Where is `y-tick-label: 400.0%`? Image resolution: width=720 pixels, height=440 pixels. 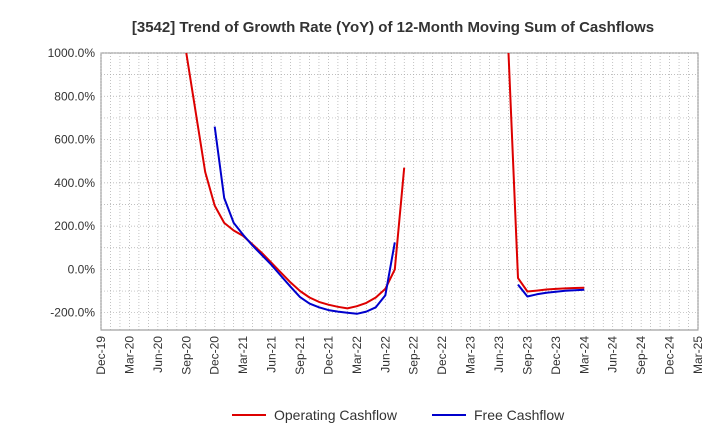 y-tick-label: 400.0% is located at coordinates (74, 183).